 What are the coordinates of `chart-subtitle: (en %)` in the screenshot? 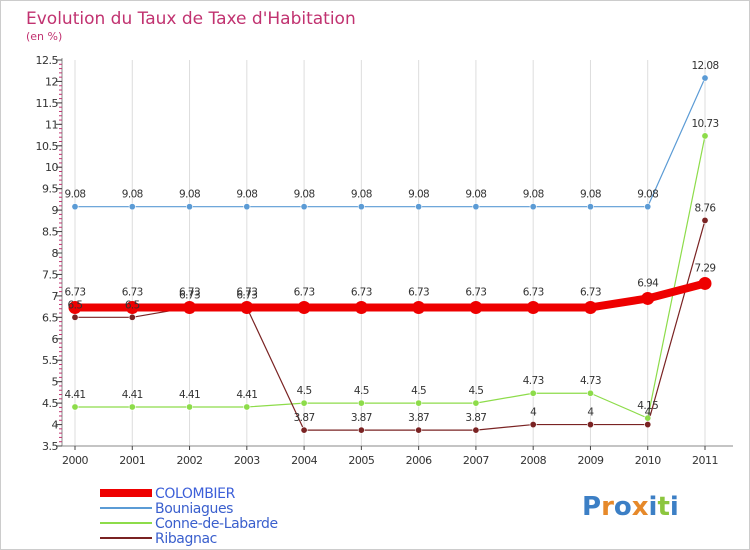 It's located at (44, 36).